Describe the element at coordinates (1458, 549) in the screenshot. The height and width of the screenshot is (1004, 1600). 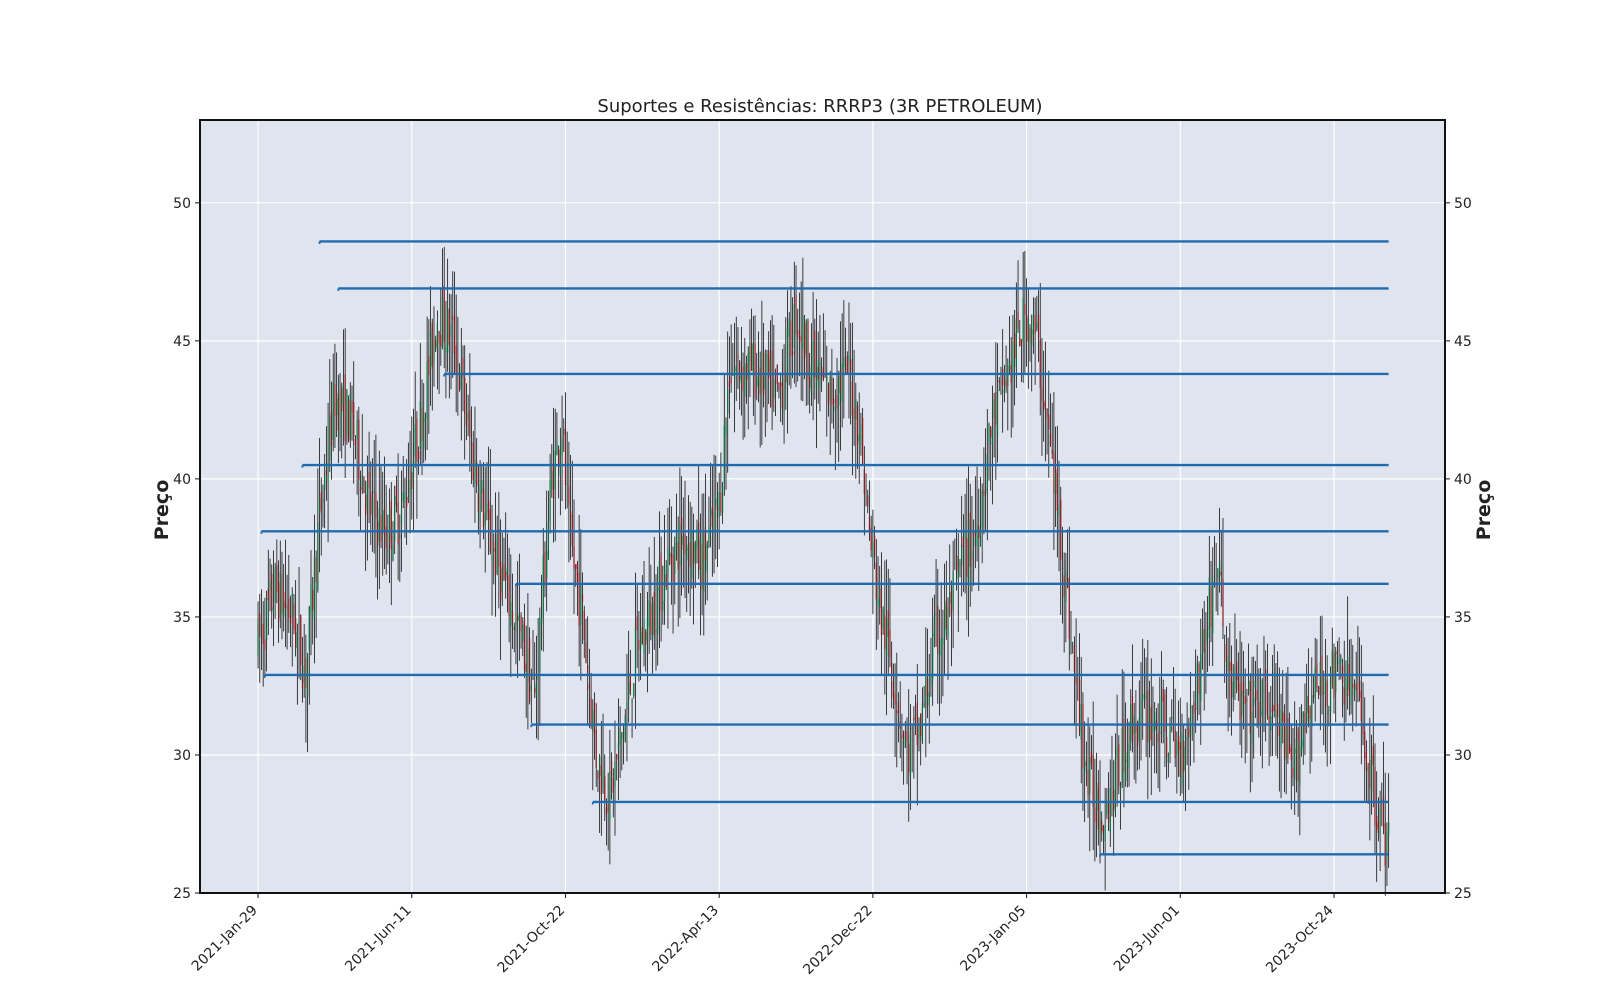
I see `y-axis-right: 25 30 35 40 45 50` at that location.